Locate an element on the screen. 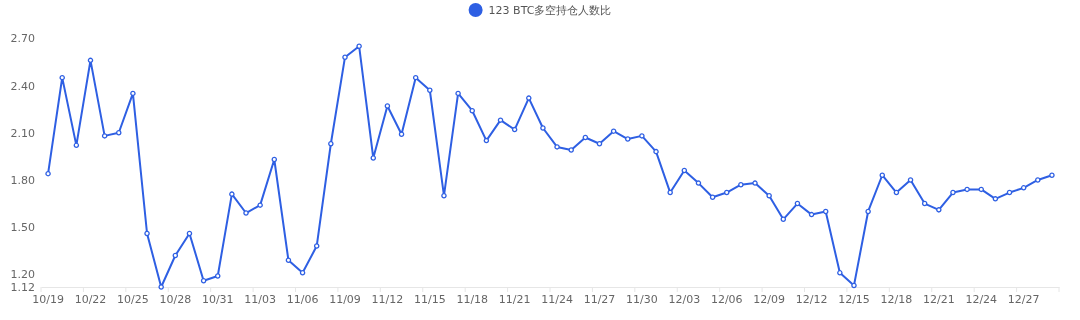  y-tick-label: 1.80 is located at coordinates (22, 180).